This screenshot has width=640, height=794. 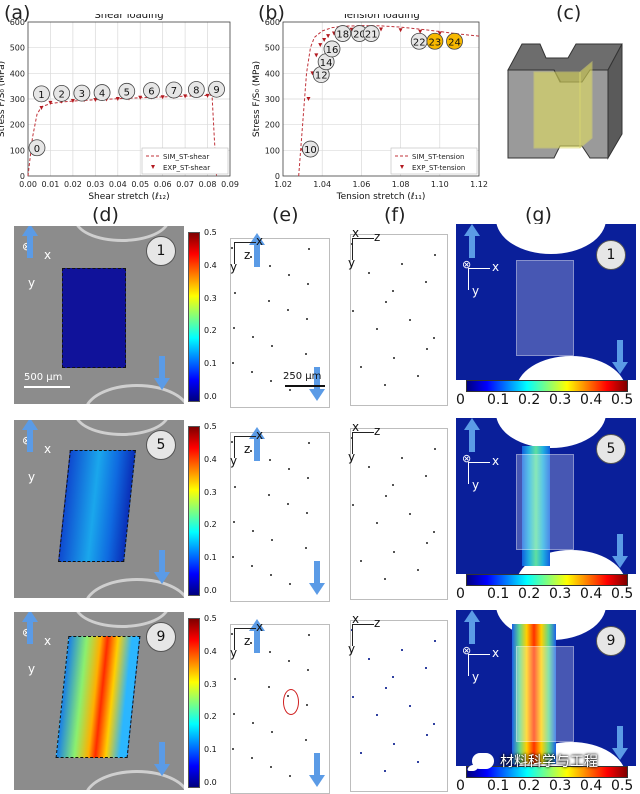 I want to click on step-marker-label: 16, so click(x=332, y=50).